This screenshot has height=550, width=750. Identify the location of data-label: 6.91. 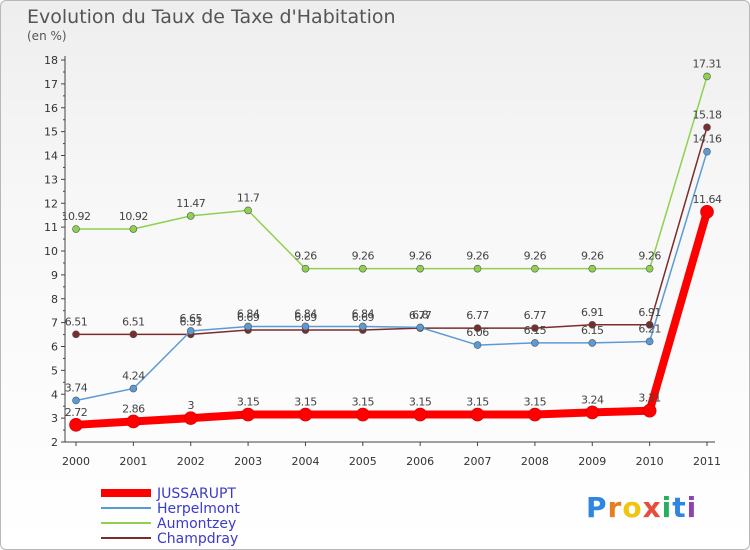
(649, 312).